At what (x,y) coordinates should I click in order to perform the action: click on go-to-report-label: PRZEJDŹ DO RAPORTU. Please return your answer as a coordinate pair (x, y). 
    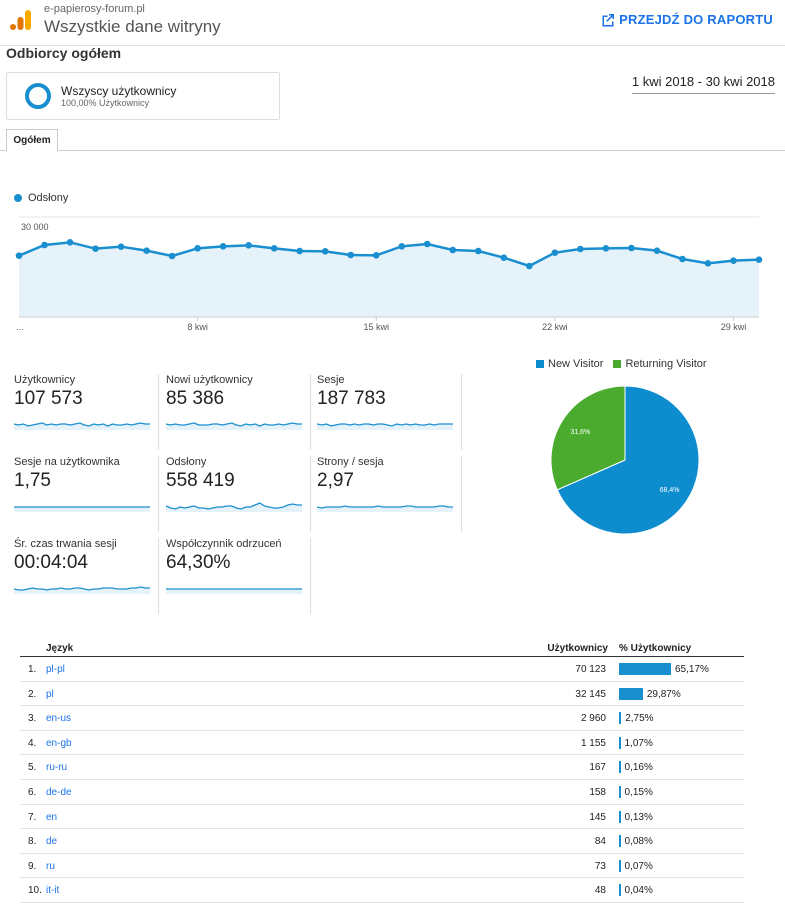
    Looking at the image, I should click on (696, 19).